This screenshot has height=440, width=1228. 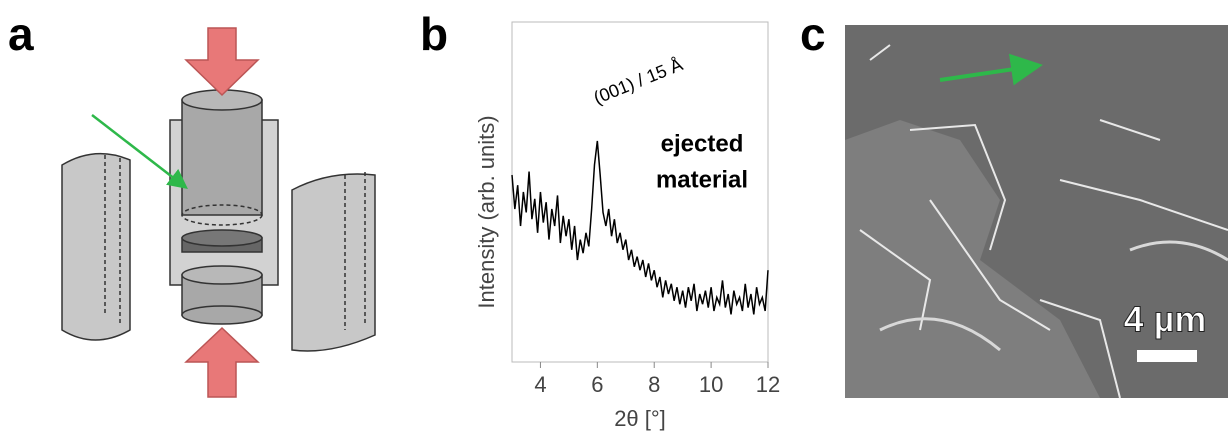 What do you see at coordinates (597, 384) in the screenshot?
I see `x-tick-label: 6` at bounding box center [597, 384].